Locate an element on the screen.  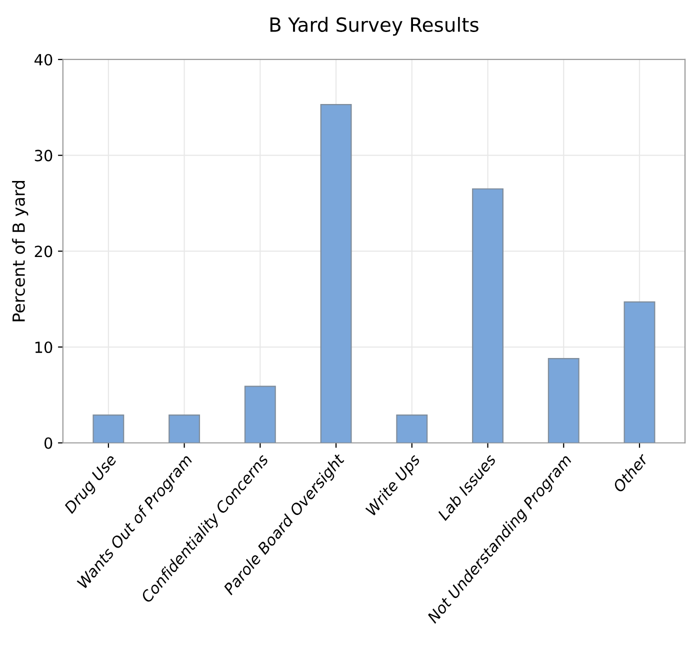
y-axis-title: Percent of B yard is located at coordinates (20, 251).